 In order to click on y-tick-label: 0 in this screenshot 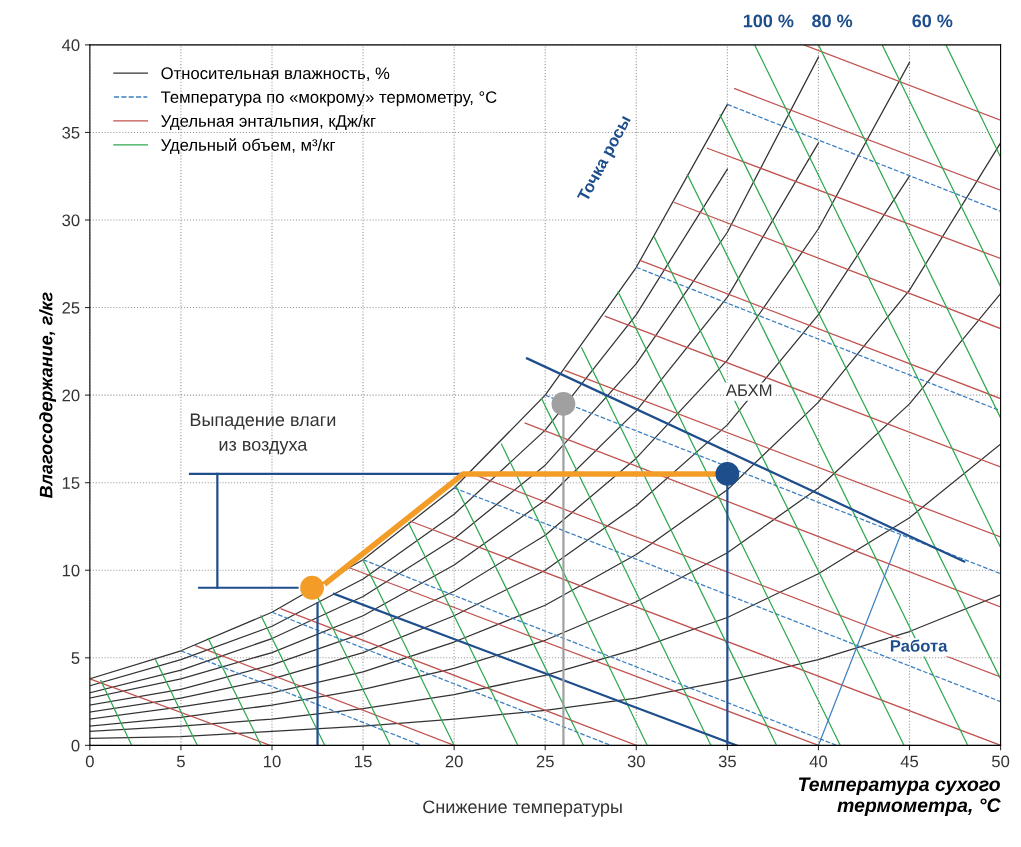, I will do `click(75, 745)`.